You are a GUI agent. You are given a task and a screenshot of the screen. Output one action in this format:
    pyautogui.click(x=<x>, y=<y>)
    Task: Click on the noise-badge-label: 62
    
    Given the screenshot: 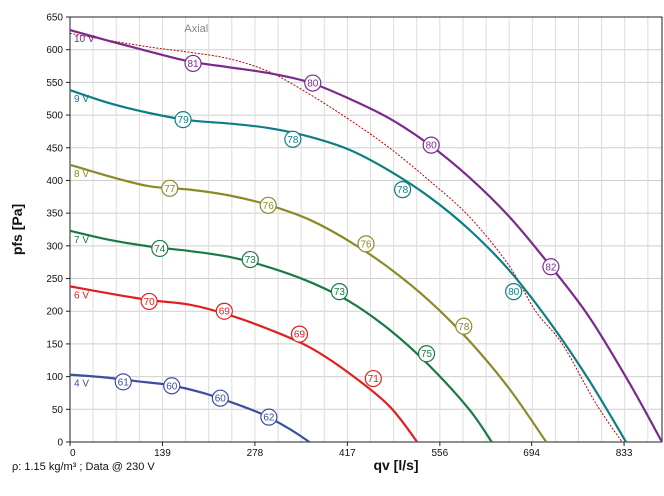 What is the action you would take?
    pyautogui.click(x=269, y=418)
    